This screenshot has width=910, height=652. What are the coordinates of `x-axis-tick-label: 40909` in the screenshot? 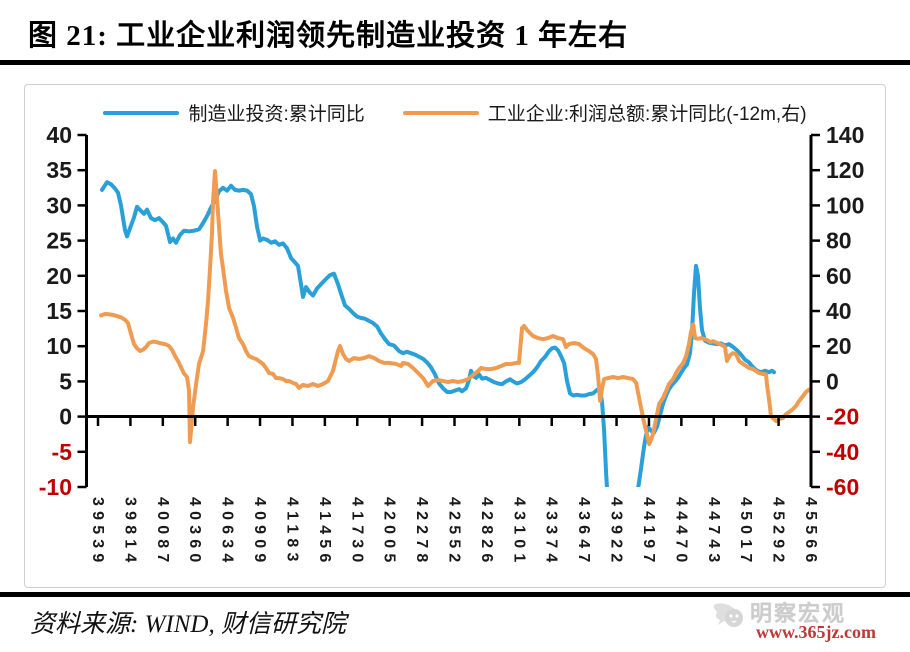 It's located at (259, 532).